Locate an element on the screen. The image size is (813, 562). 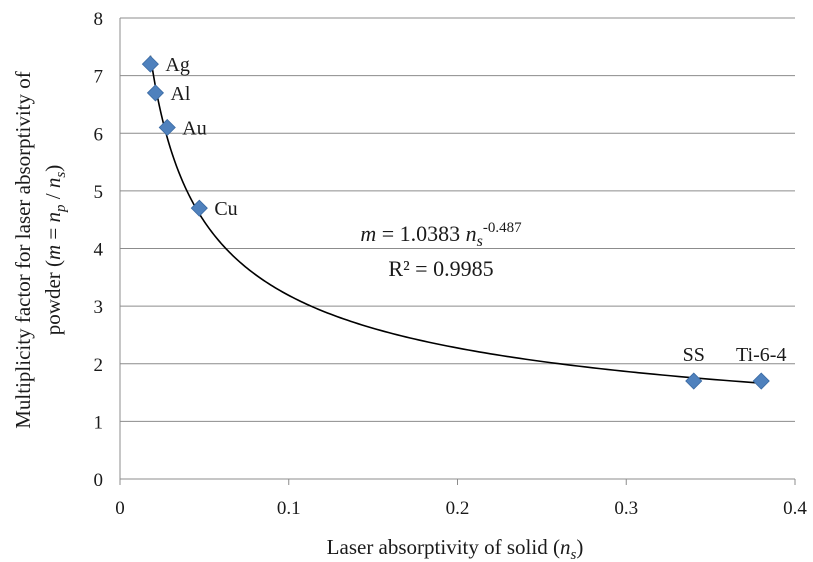
y-axis-title-line2: powder (m = np / ns) is located at coordinates (55, 250).